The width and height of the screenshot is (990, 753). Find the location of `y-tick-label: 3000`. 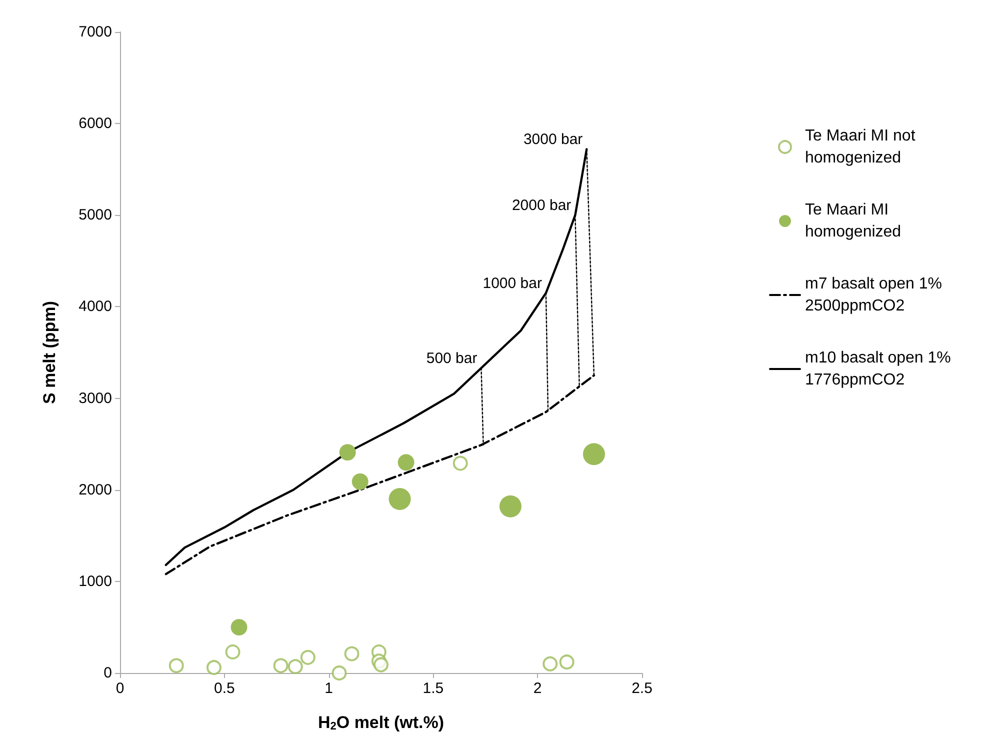

y-tick-label: 3000 is located at coordinates (95, 398).